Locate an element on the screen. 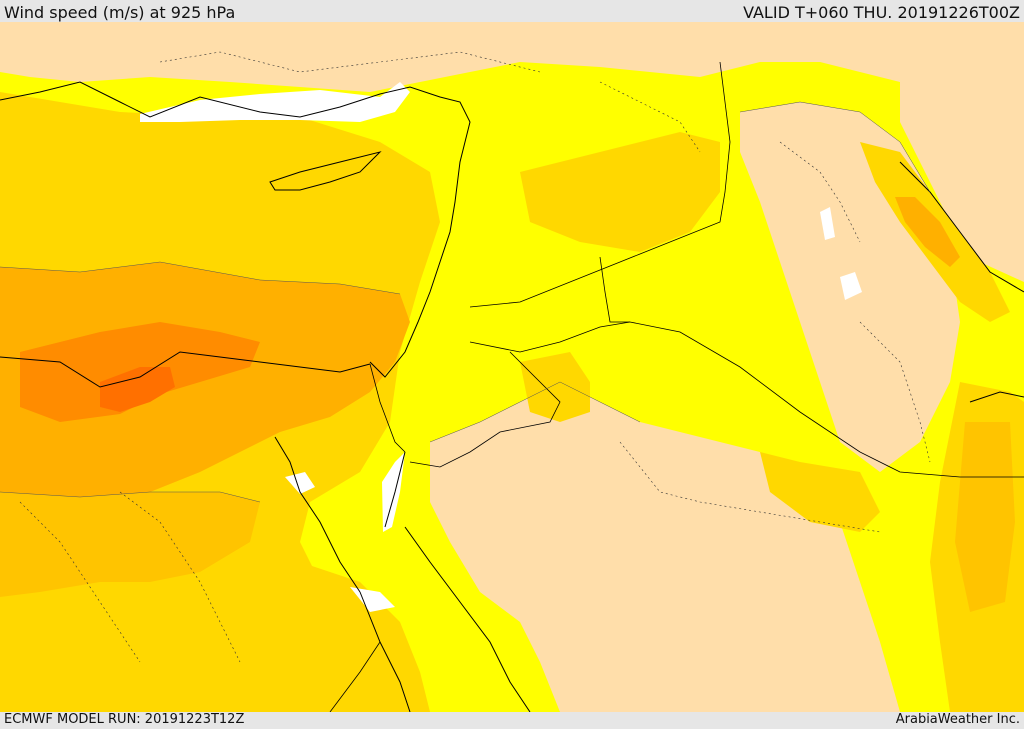  egypt-israel-border is located at coordinates (387, 408).